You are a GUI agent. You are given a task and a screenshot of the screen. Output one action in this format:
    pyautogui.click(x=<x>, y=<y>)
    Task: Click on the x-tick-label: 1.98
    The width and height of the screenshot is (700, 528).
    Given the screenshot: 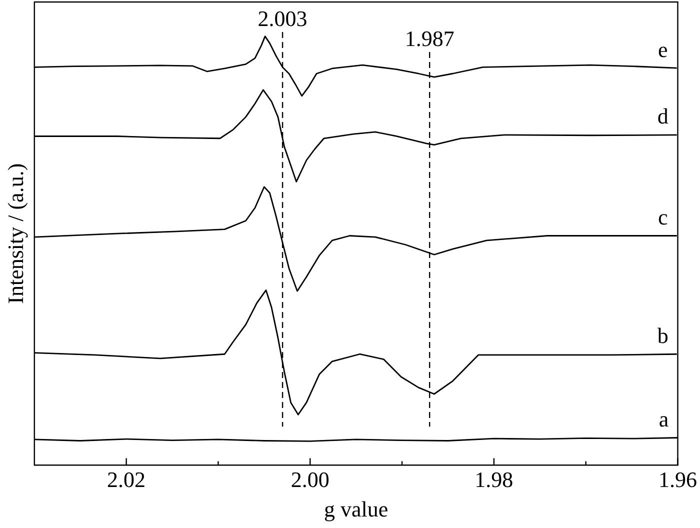 What is the action you would take?
    pyautogui.click(x=494, y=479)
    